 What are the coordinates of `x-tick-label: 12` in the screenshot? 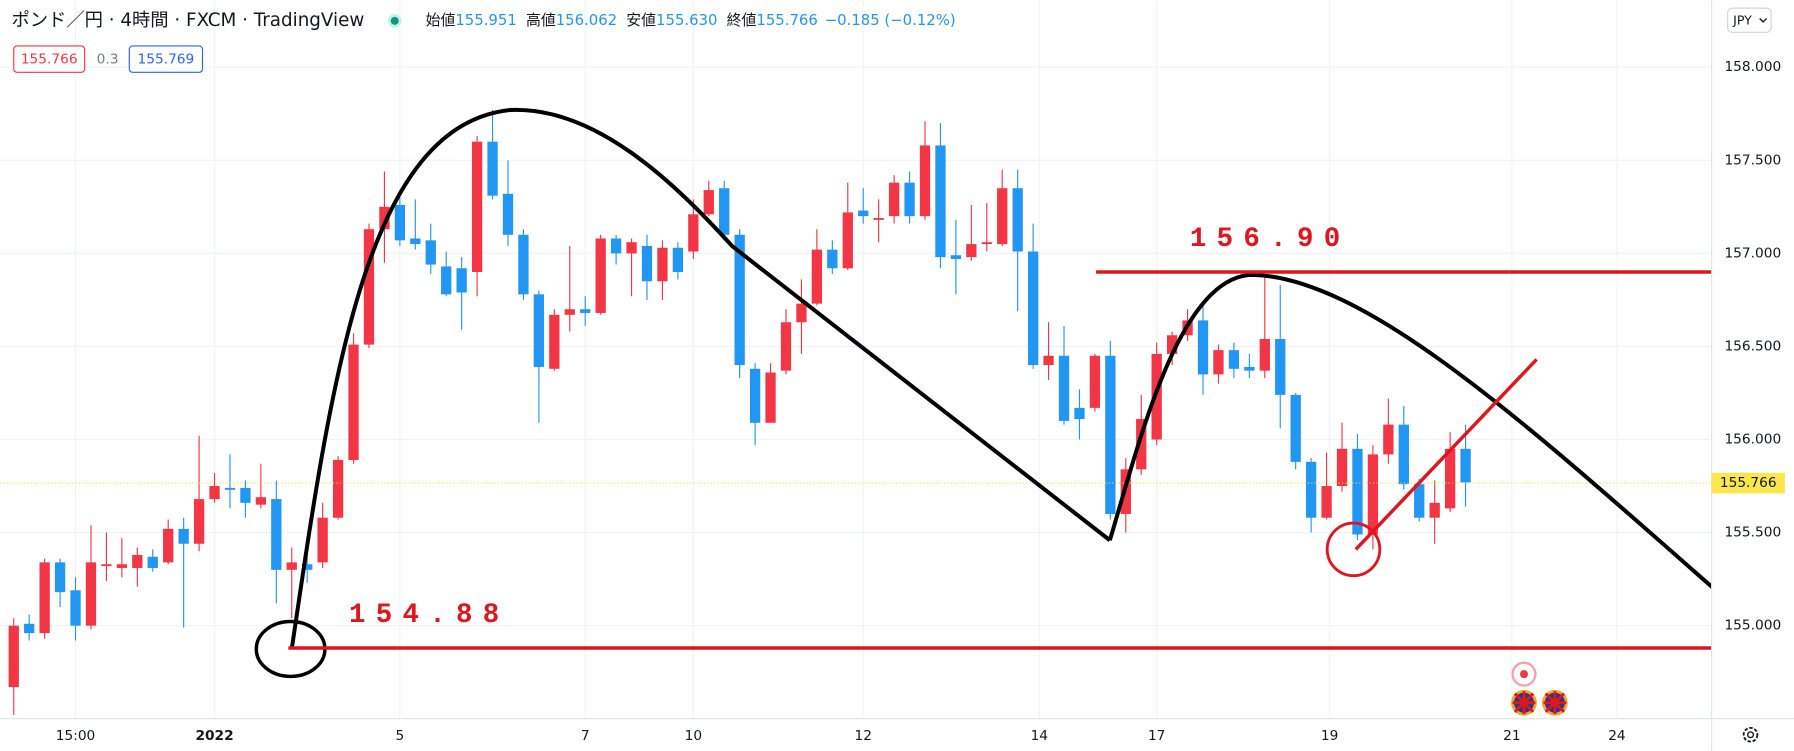 It's located at (862, 736).